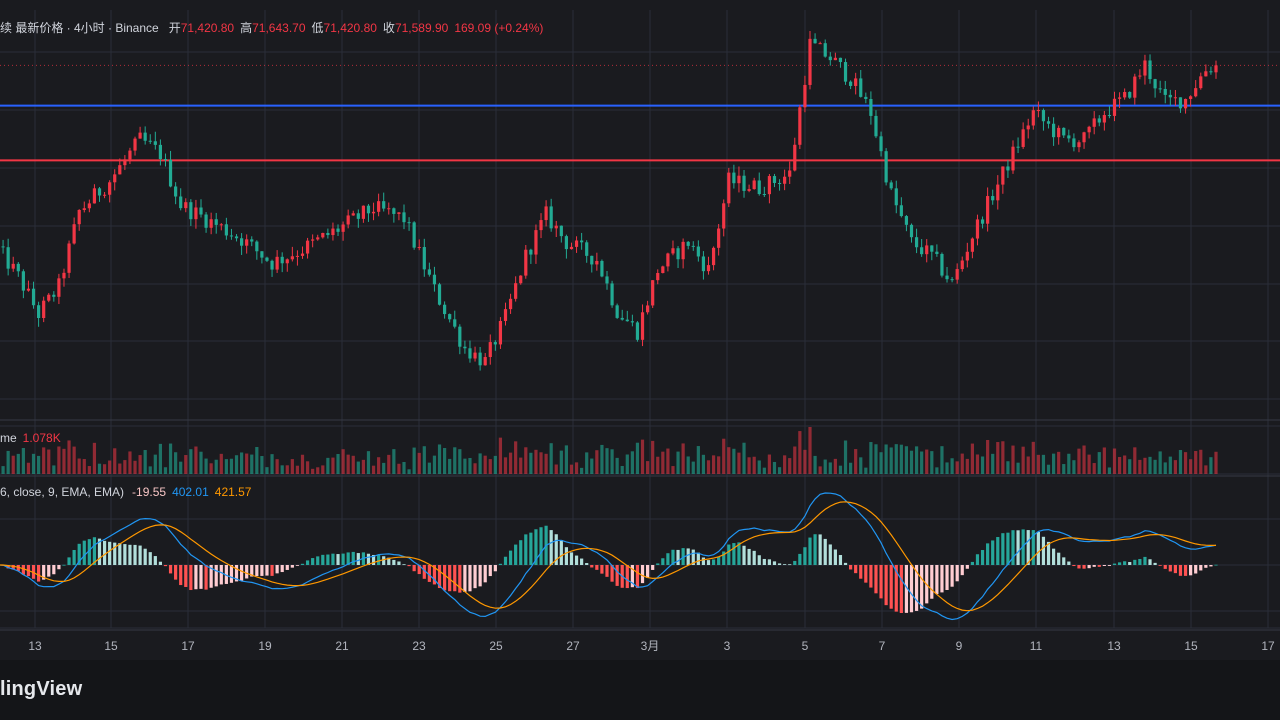 The image size is (1280, 720). What do you see at coordinates (499, 27) in the screenshot?
I see `change-value: 169.09 (+0.24%)` at bounding box center [499, 27].